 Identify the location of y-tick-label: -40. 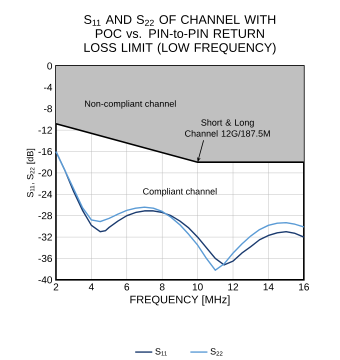
(45, 280).